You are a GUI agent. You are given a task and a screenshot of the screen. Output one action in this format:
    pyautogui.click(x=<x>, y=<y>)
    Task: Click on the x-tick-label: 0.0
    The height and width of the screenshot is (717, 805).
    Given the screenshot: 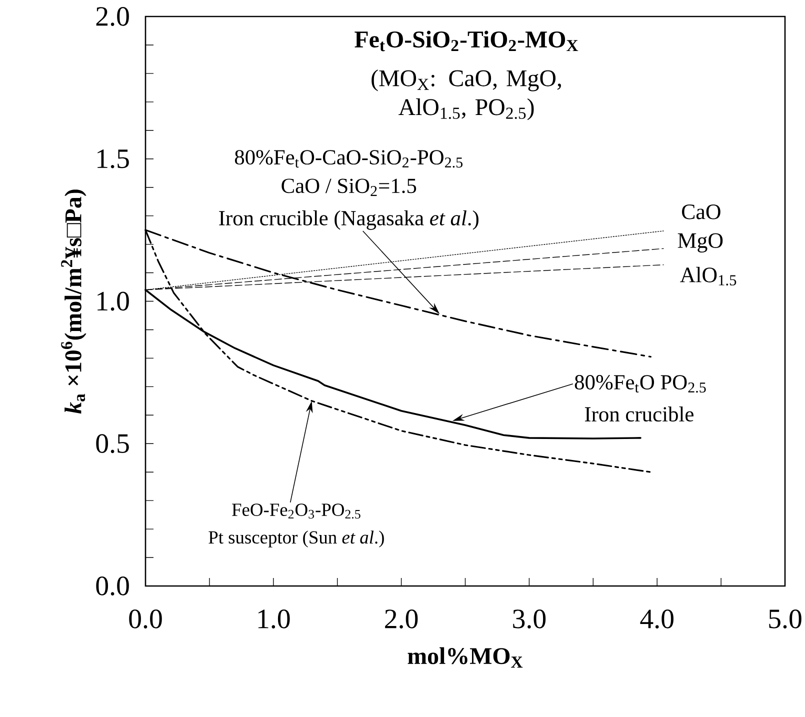 What is the action you would take?
    pyautogui.click(x=145, y=619)
    